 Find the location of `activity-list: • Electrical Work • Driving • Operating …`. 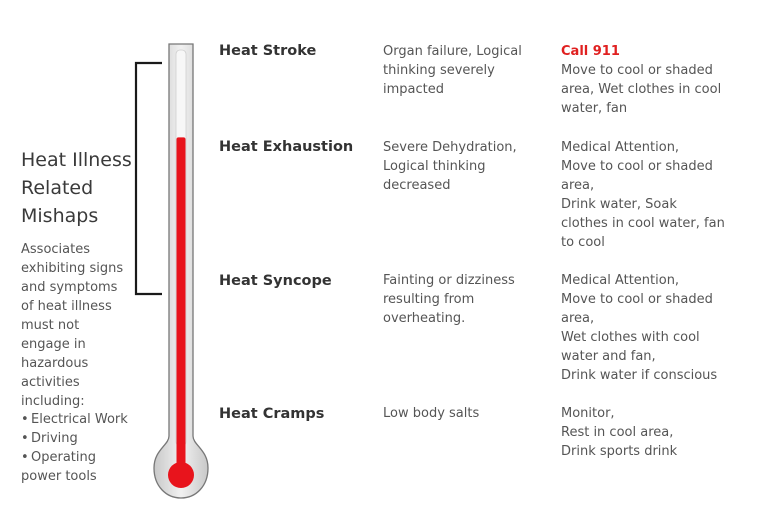

activity-list: • Electrical Work • Driving • Operating … is located at coordinates (83, 448).